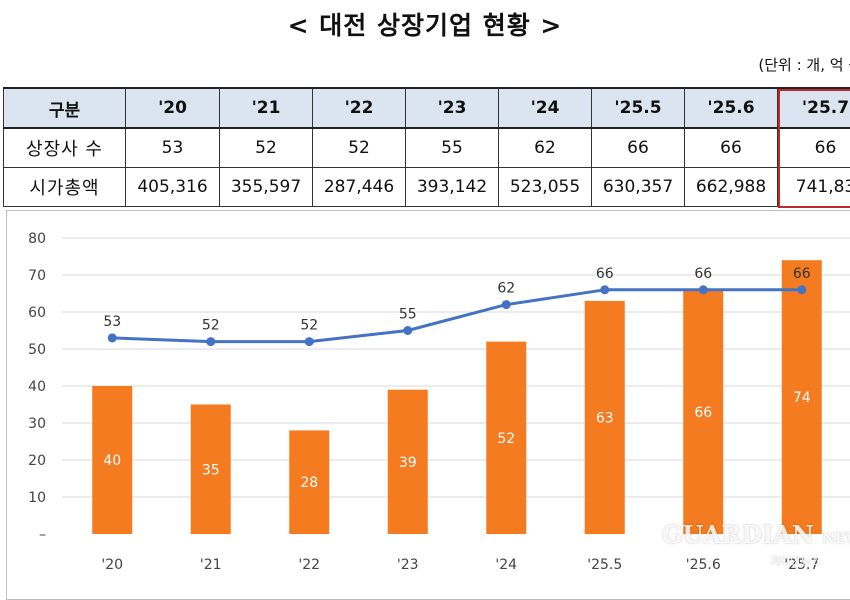 The image size is (850, 600). Describe the element at coordinates (112, 322) in the screenshot. I see `line-value-label: 53` at that location.